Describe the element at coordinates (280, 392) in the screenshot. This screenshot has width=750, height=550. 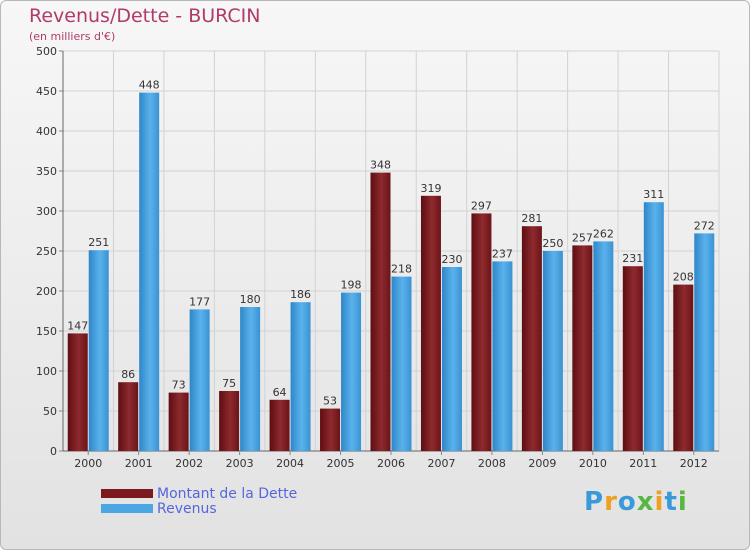
I see `data-label: 64` at that location.